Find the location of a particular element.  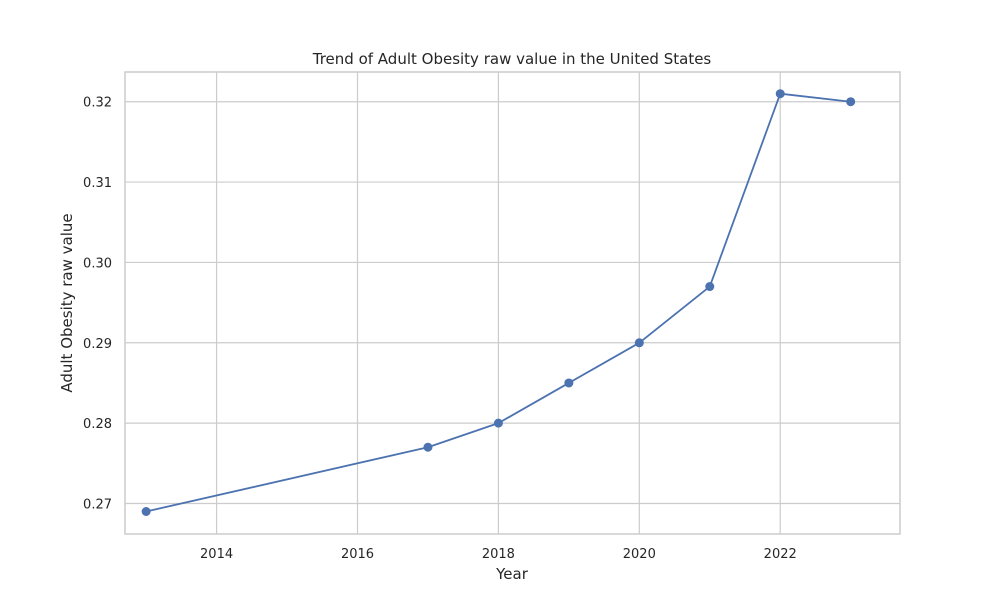

x-tick-label: 2022 is located at coordinates (780, 554).